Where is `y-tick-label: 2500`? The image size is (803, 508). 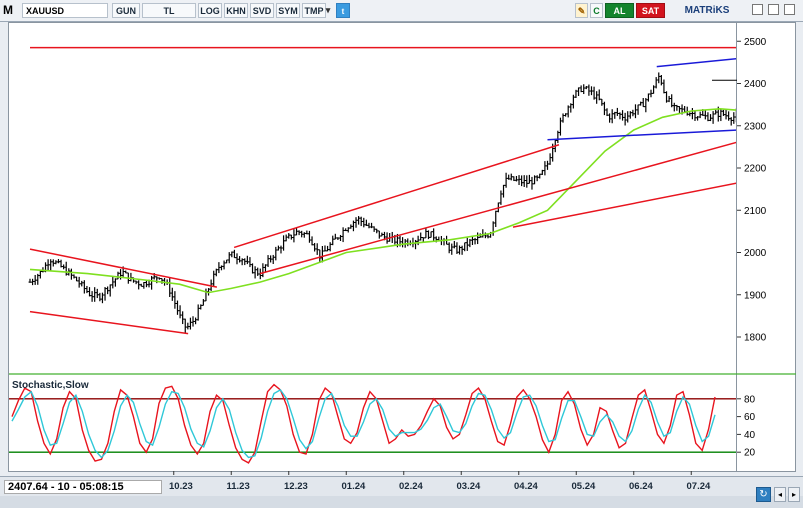
y-tick-label: 2500 is located at coordinates (755, 42).